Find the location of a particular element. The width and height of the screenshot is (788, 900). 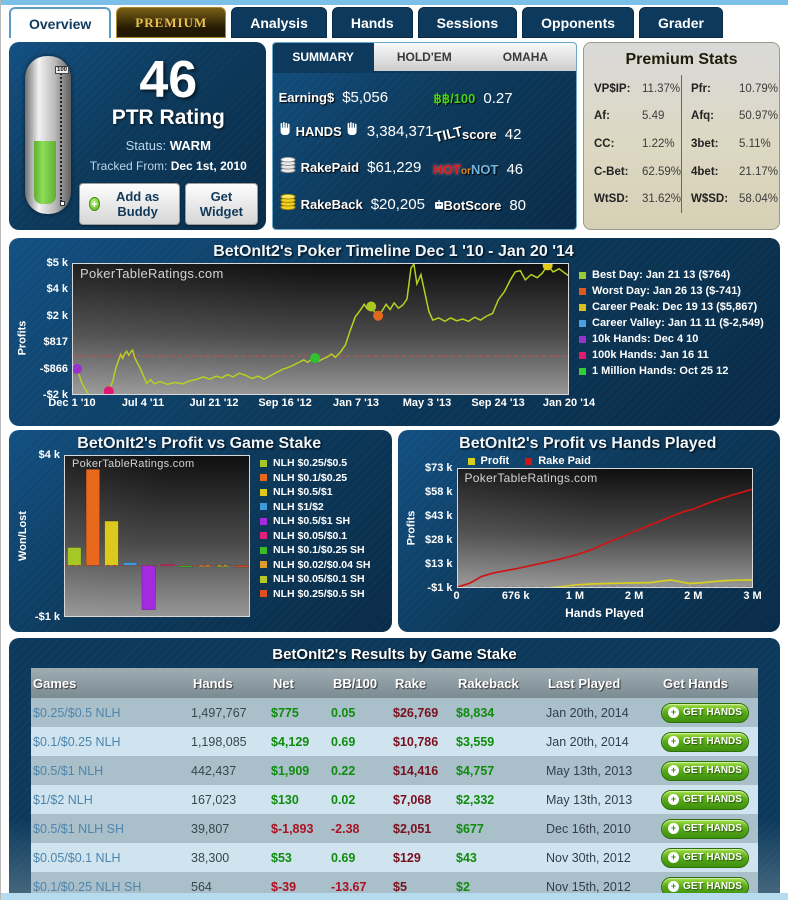

cell-game: $0.25/$0.5 NLH is located at coordinates (77, 712).